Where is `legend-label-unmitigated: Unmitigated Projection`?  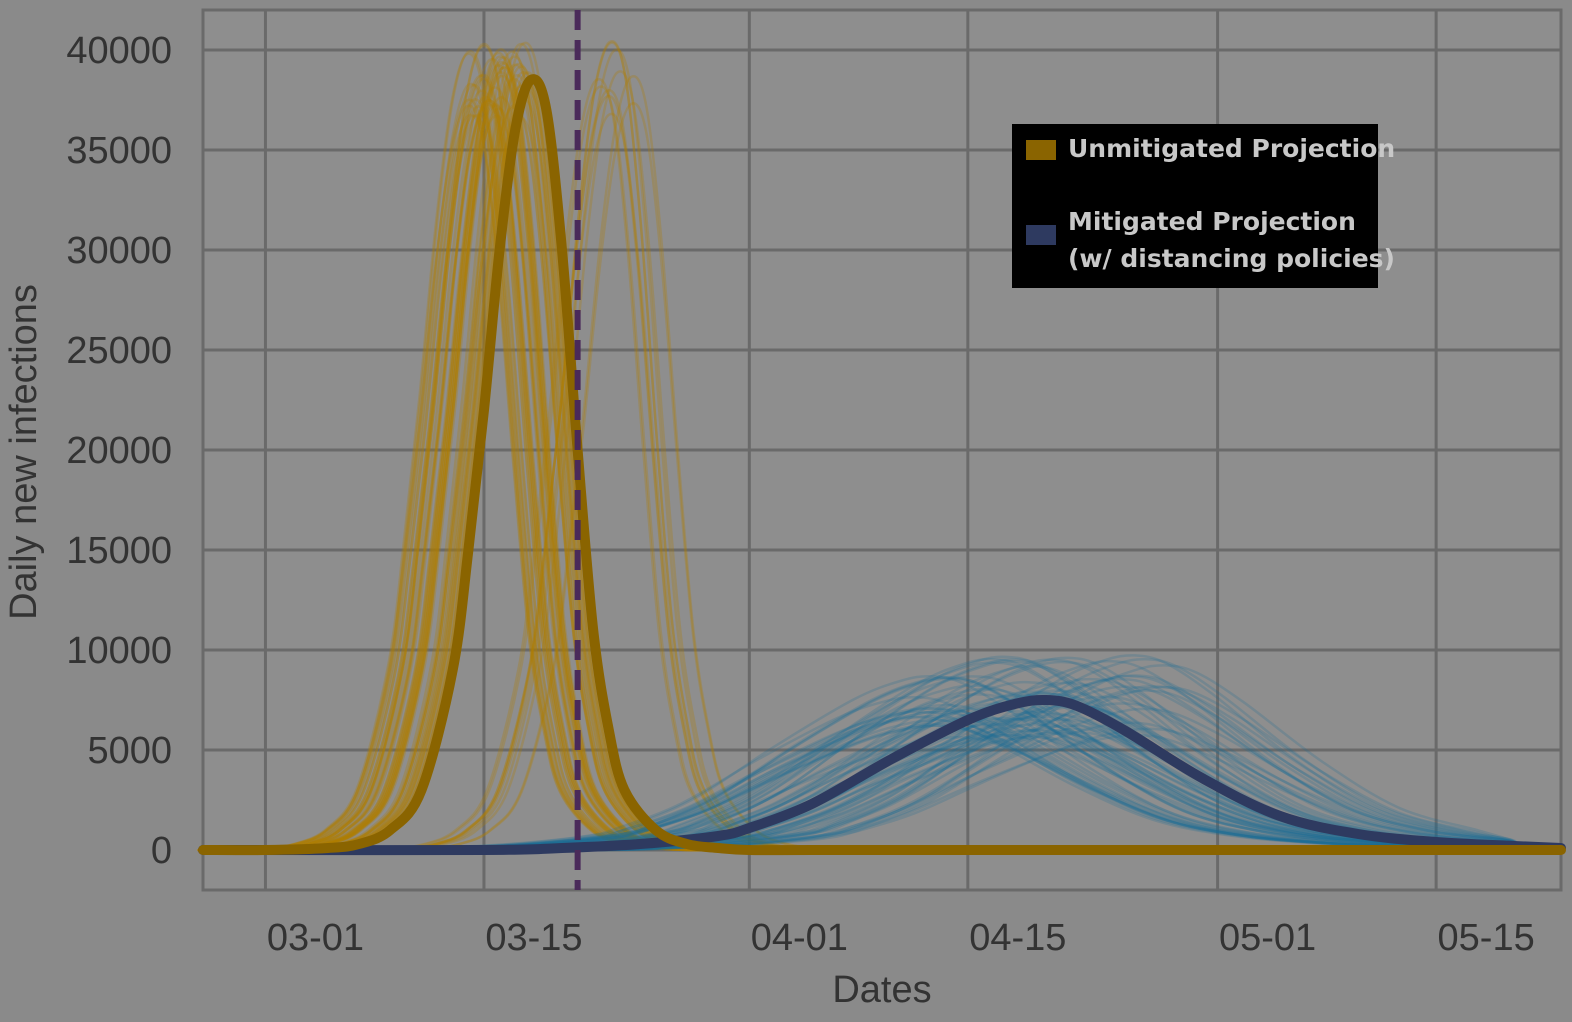 legend-label-unmitigated: Unmitigated Projection is located at coordinates (1231, 148).